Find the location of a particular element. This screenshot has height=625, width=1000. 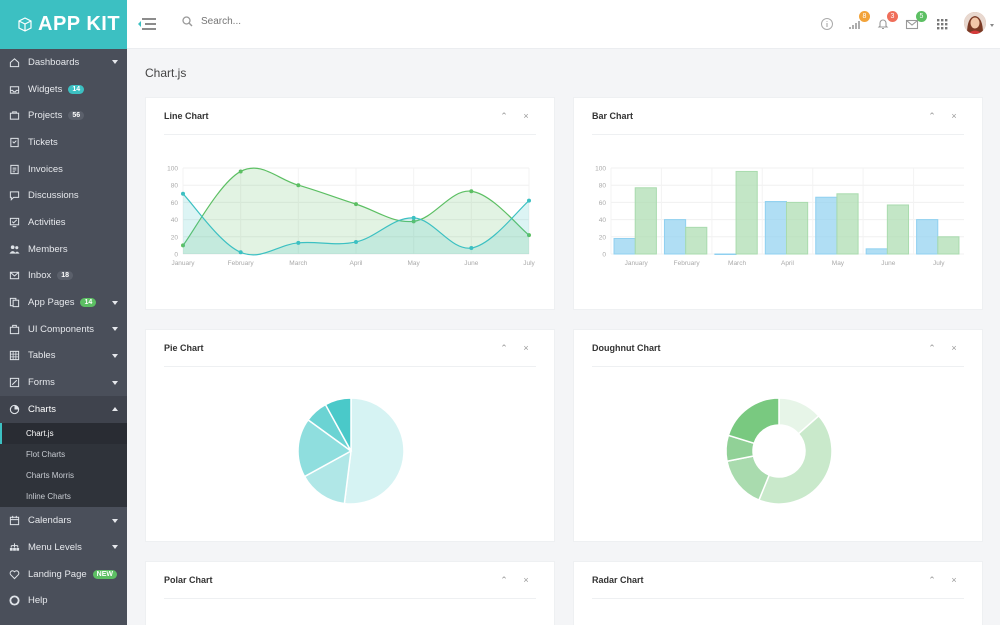

submenu-item-charts-morris: Charts Morris is located at coordinates (50, 476).